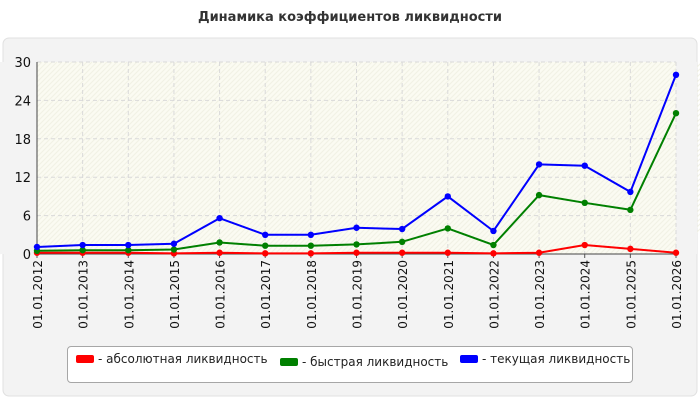  What do you see at coordinates (84, 294) in the screenshot?
I see `x-tick-label: 01.01.2013` at bounding box center [84, 294].